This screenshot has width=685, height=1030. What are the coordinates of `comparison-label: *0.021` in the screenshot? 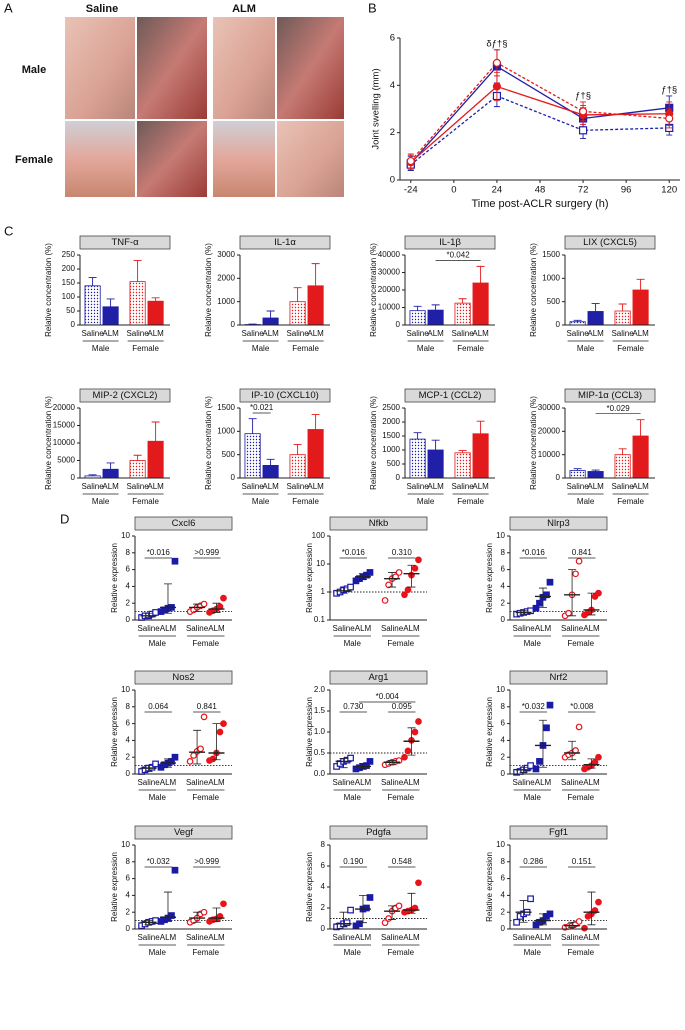 It's located at (262, 407).